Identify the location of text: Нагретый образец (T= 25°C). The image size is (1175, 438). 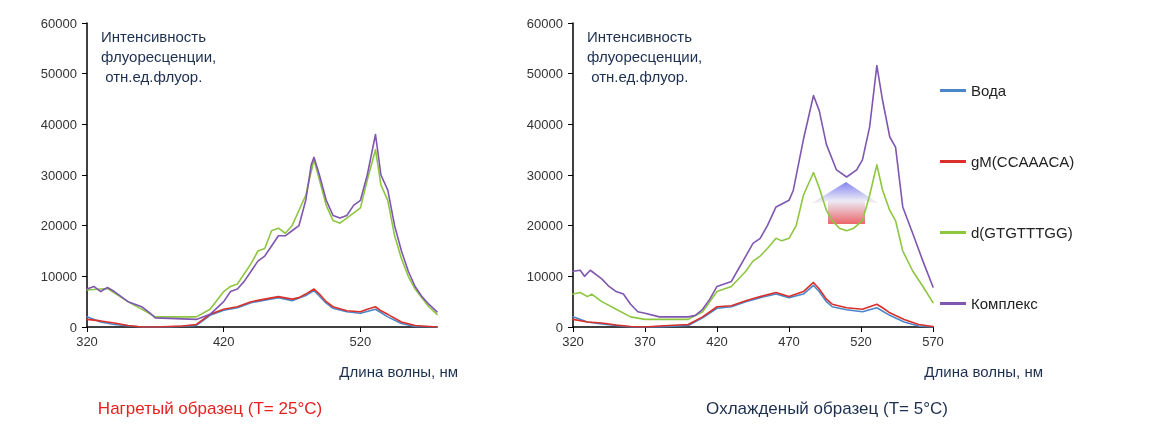
(210, 408).